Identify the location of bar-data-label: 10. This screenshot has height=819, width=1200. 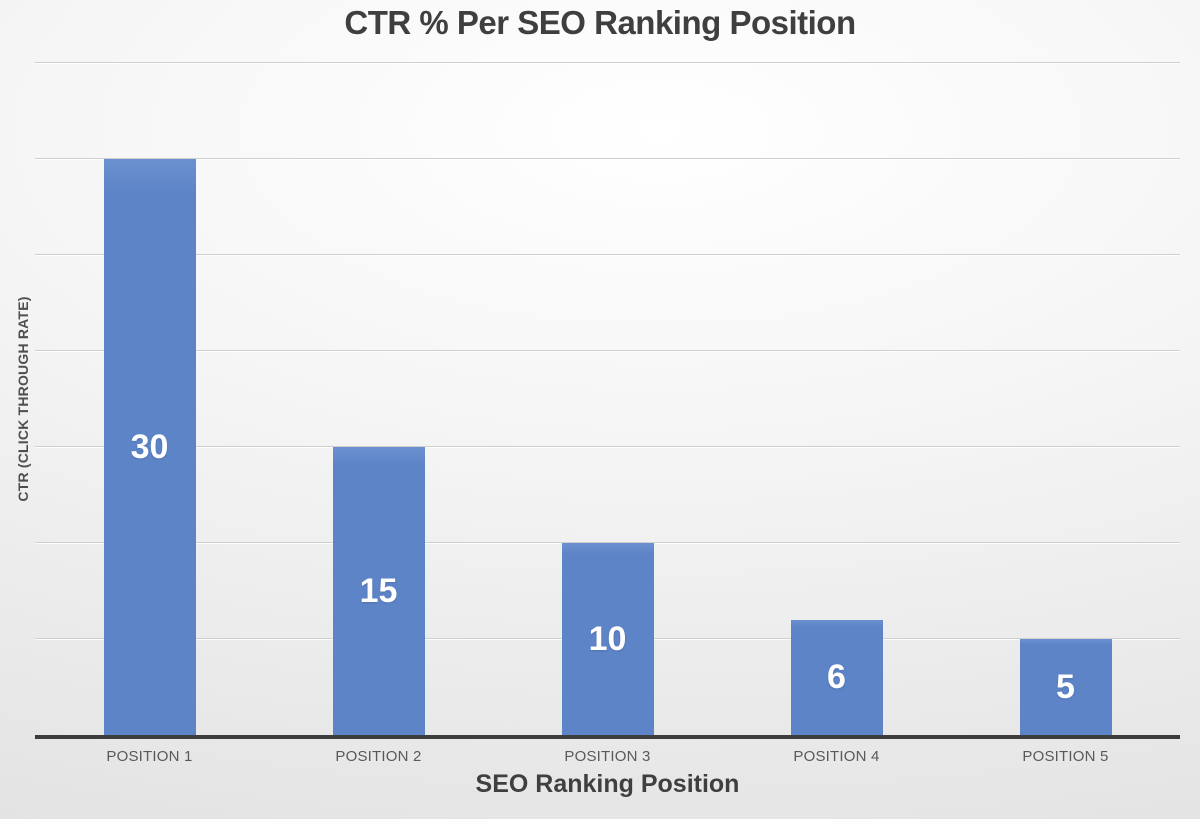
(607, 638).